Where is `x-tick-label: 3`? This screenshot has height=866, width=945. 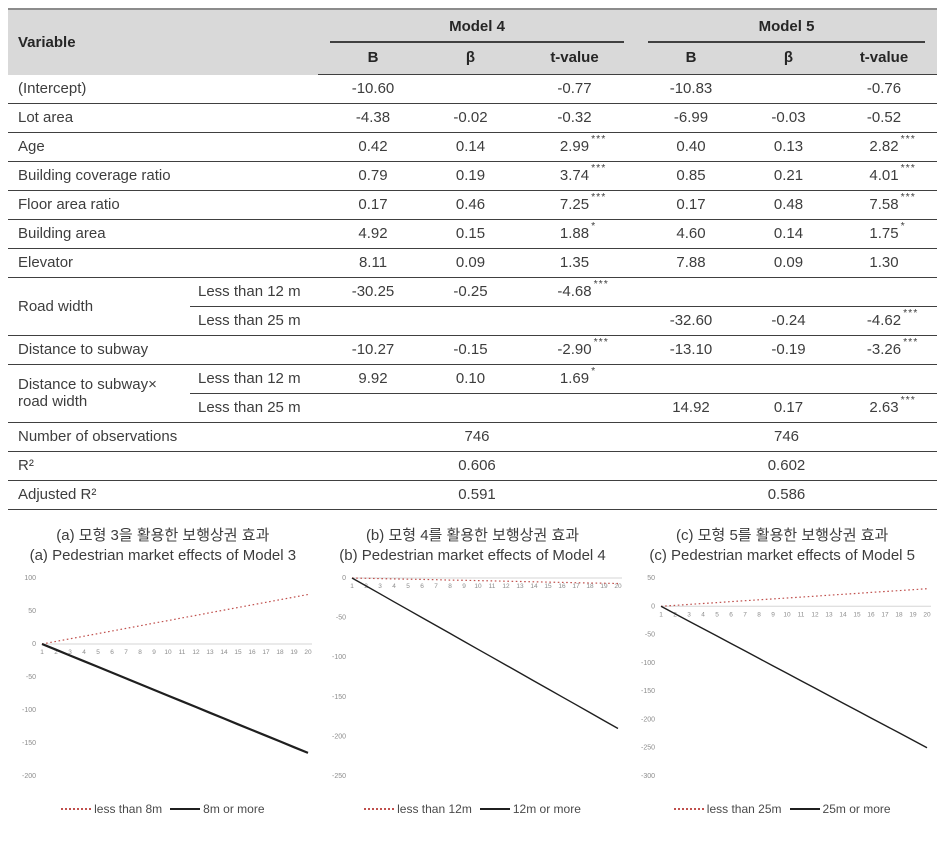 x-tick-label: 3 is located at coordinates (70, 652).